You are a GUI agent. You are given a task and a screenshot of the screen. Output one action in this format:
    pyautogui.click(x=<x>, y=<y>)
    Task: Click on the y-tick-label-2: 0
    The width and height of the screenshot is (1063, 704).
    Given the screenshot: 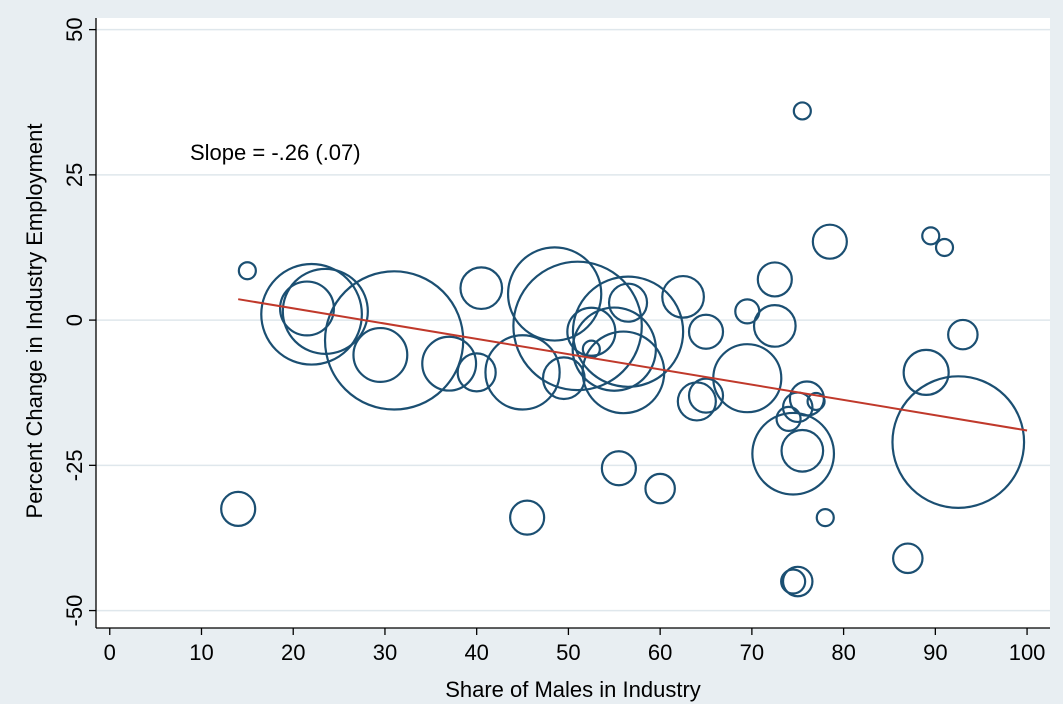 What is the action you would take?
    pyautogui.click(x=74, y=320)
    